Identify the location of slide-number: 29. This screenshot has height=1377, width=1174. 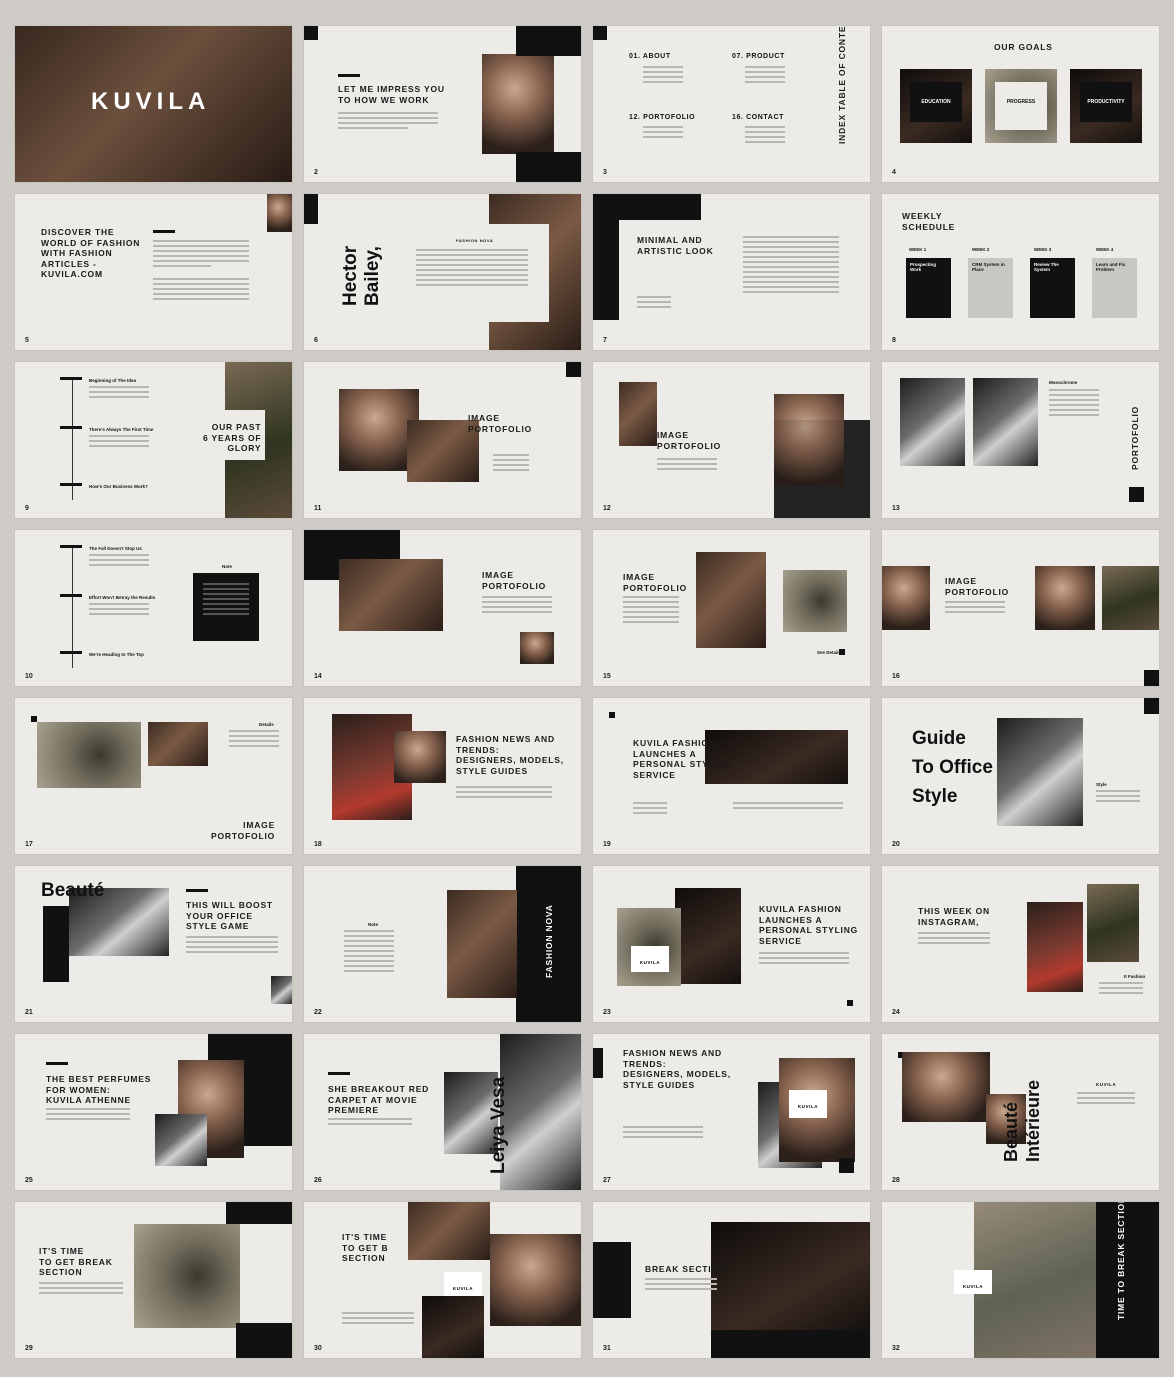
(29, 1348).